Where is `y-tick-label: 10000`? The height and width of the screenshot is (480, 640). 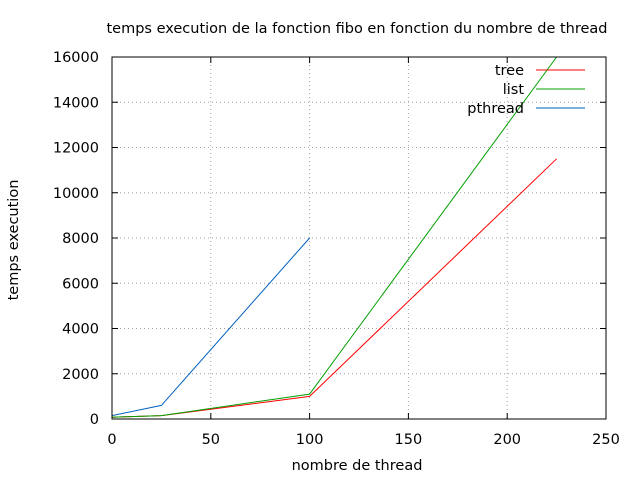 y-tick-label: 10000 is located at coordinates (76, 194).